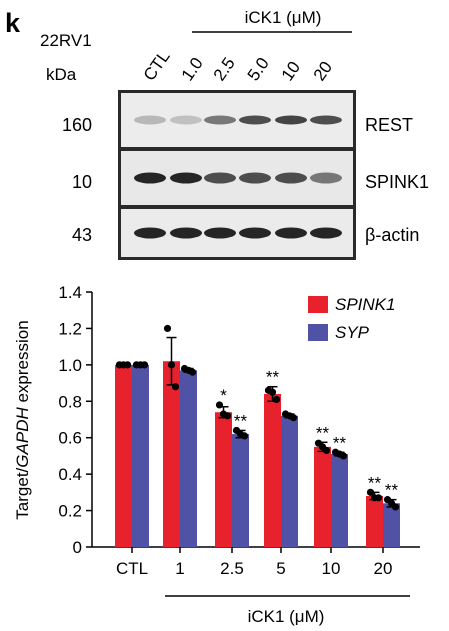  Describe the element at coordinates (82, 235) in the screenshot. I see `blot-kda-label: 43` at that location.